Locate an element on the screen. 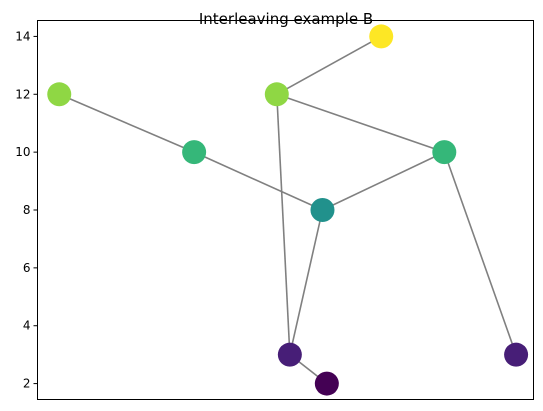 The width and height of the screenshot is (543, 411). y-tick-label: 14 is located at coordinates (22, 36).